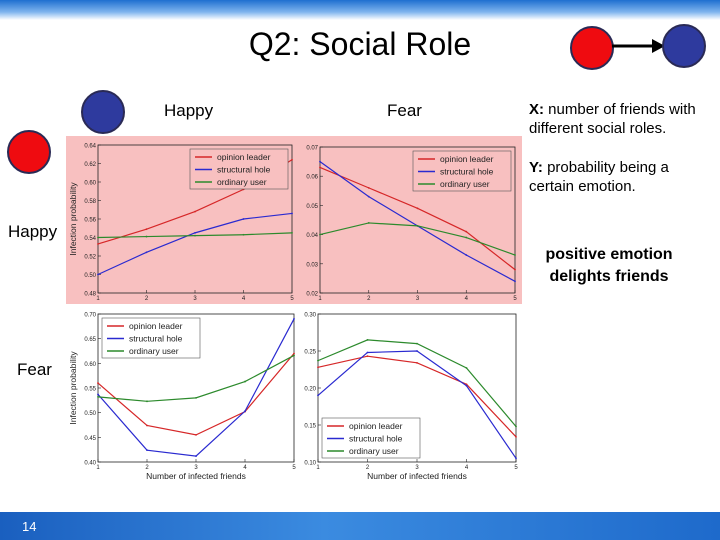  I want to click on chart-happy-fear-xtick-label: 1, so click(320, 299).